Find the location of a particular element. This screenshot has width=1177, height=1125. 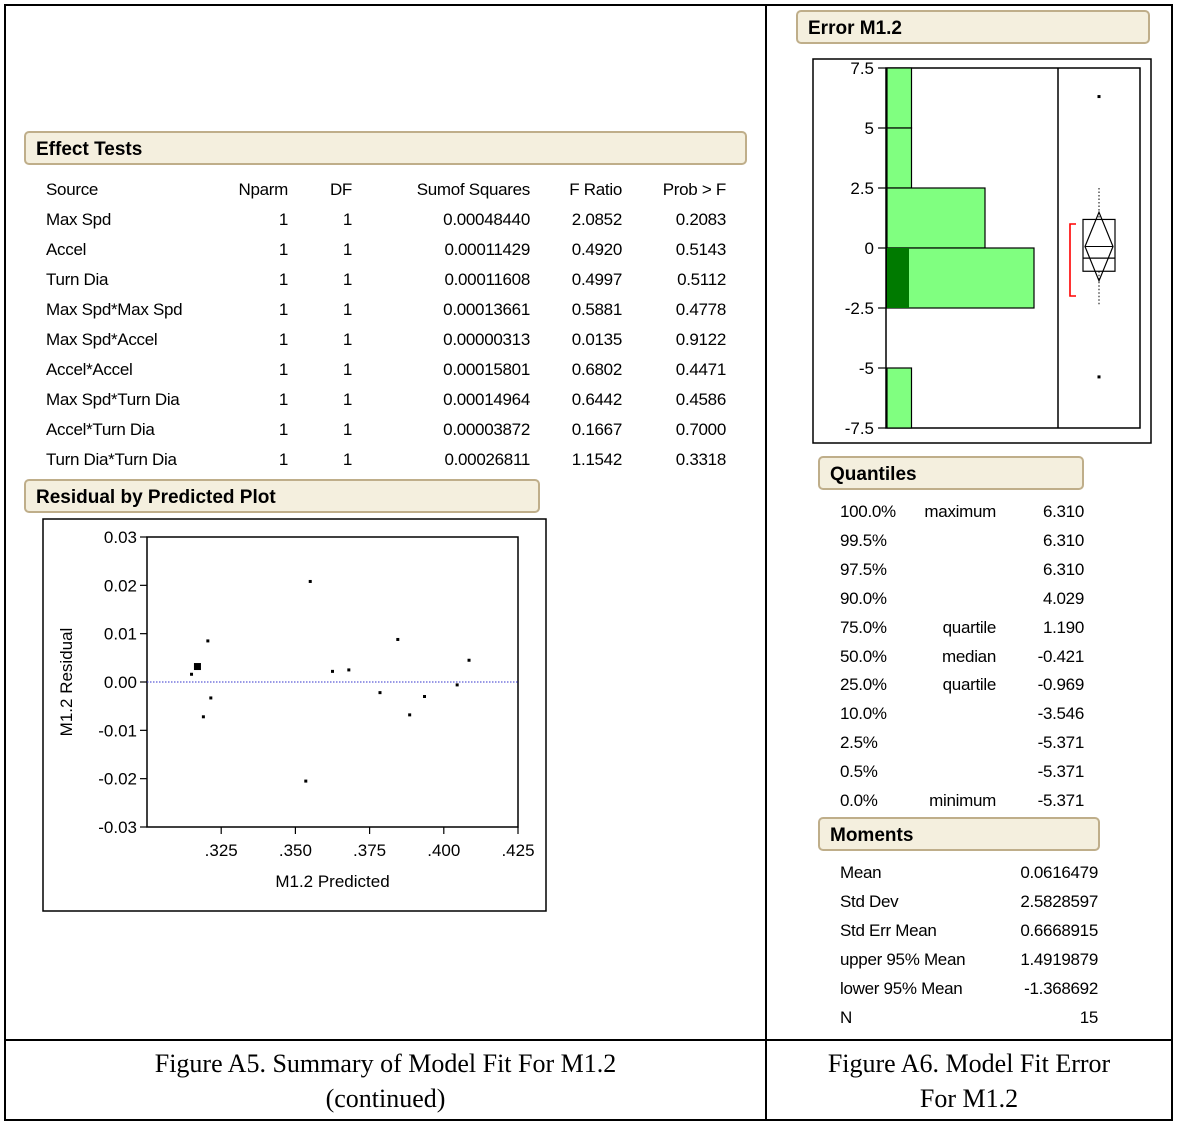

effect-tests-cell: Max Spd*Accel is located at coordinates (102, 339).